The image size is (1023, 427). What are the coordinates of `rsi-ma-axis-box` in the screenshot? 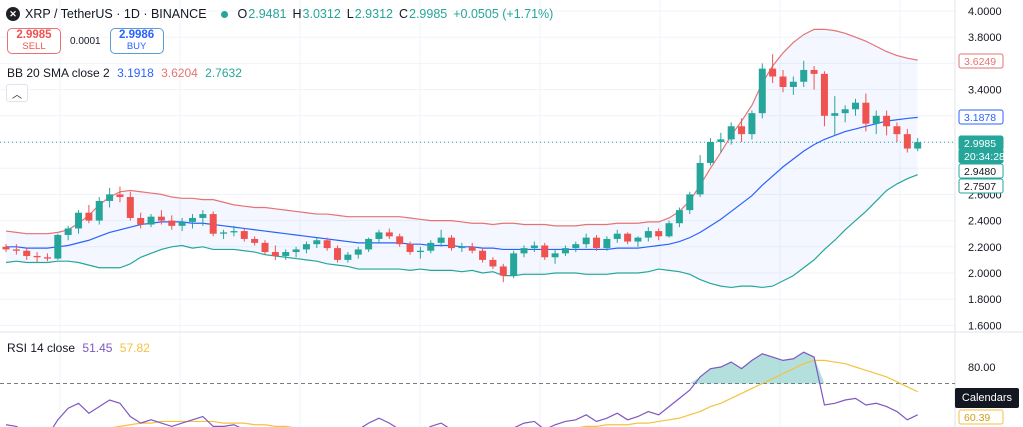 It's located at (981, 417).